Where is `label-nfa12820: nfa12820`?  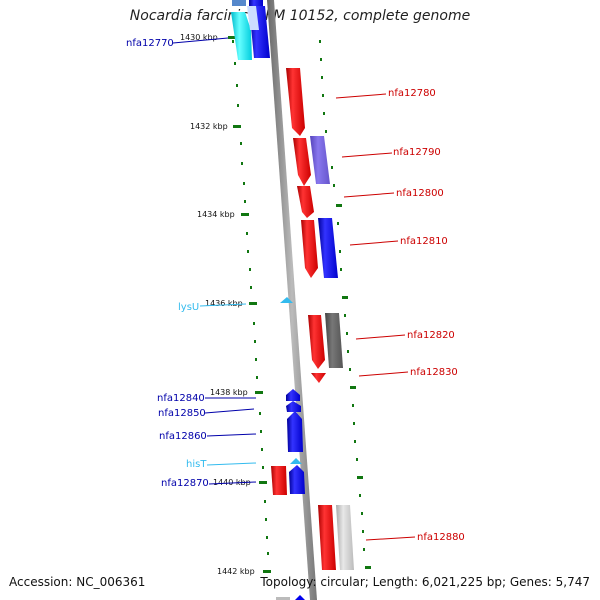 label-nfa12820: nfa12820 is located at coordinates (431, 335).